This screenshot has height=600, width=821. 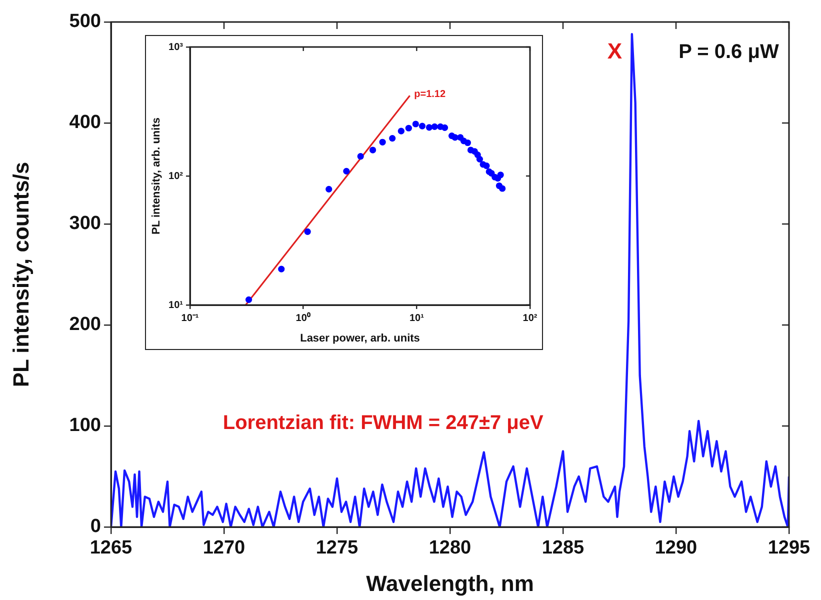 What do you see at coordinates (789, 548) in the screenshot?
I see `x-tick-label: 1295` at bounding box center [789, 548].